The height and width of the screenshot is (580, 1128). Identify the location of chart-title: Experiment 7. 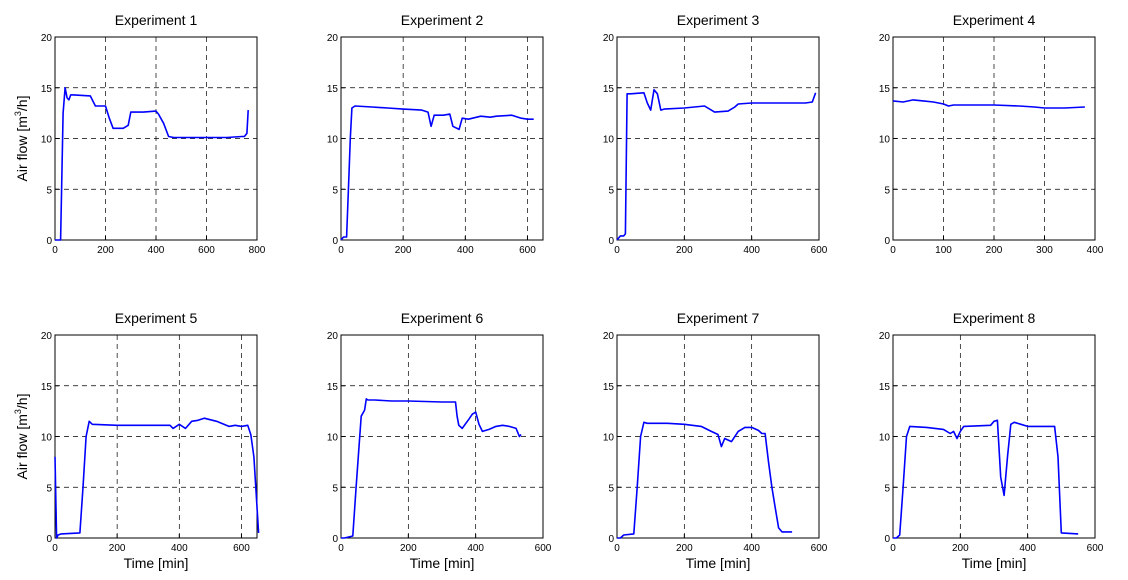
(718, 318).